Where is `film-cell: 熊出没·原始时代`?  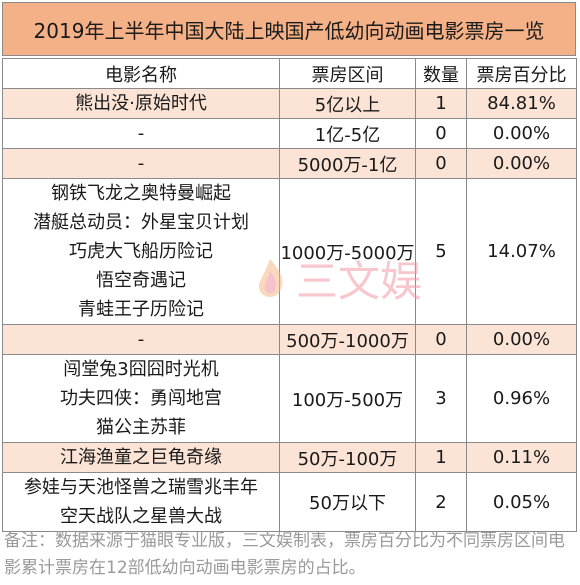
film-cell: 熊出没·原始时代 is located at coordinates (141, 103).